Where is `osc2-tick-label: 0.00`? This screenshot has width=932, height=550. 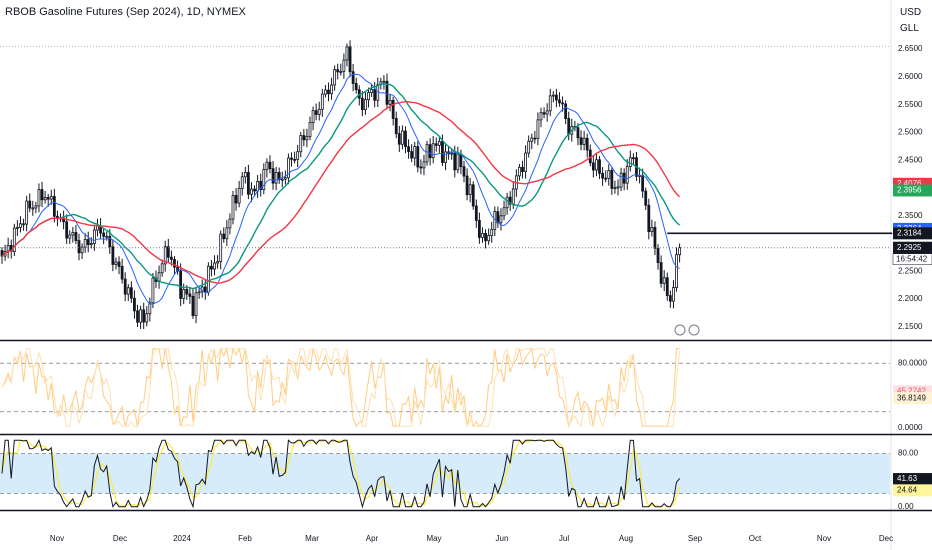
osc2-tick-label: 0.00 is located at coordinates (906, 506).